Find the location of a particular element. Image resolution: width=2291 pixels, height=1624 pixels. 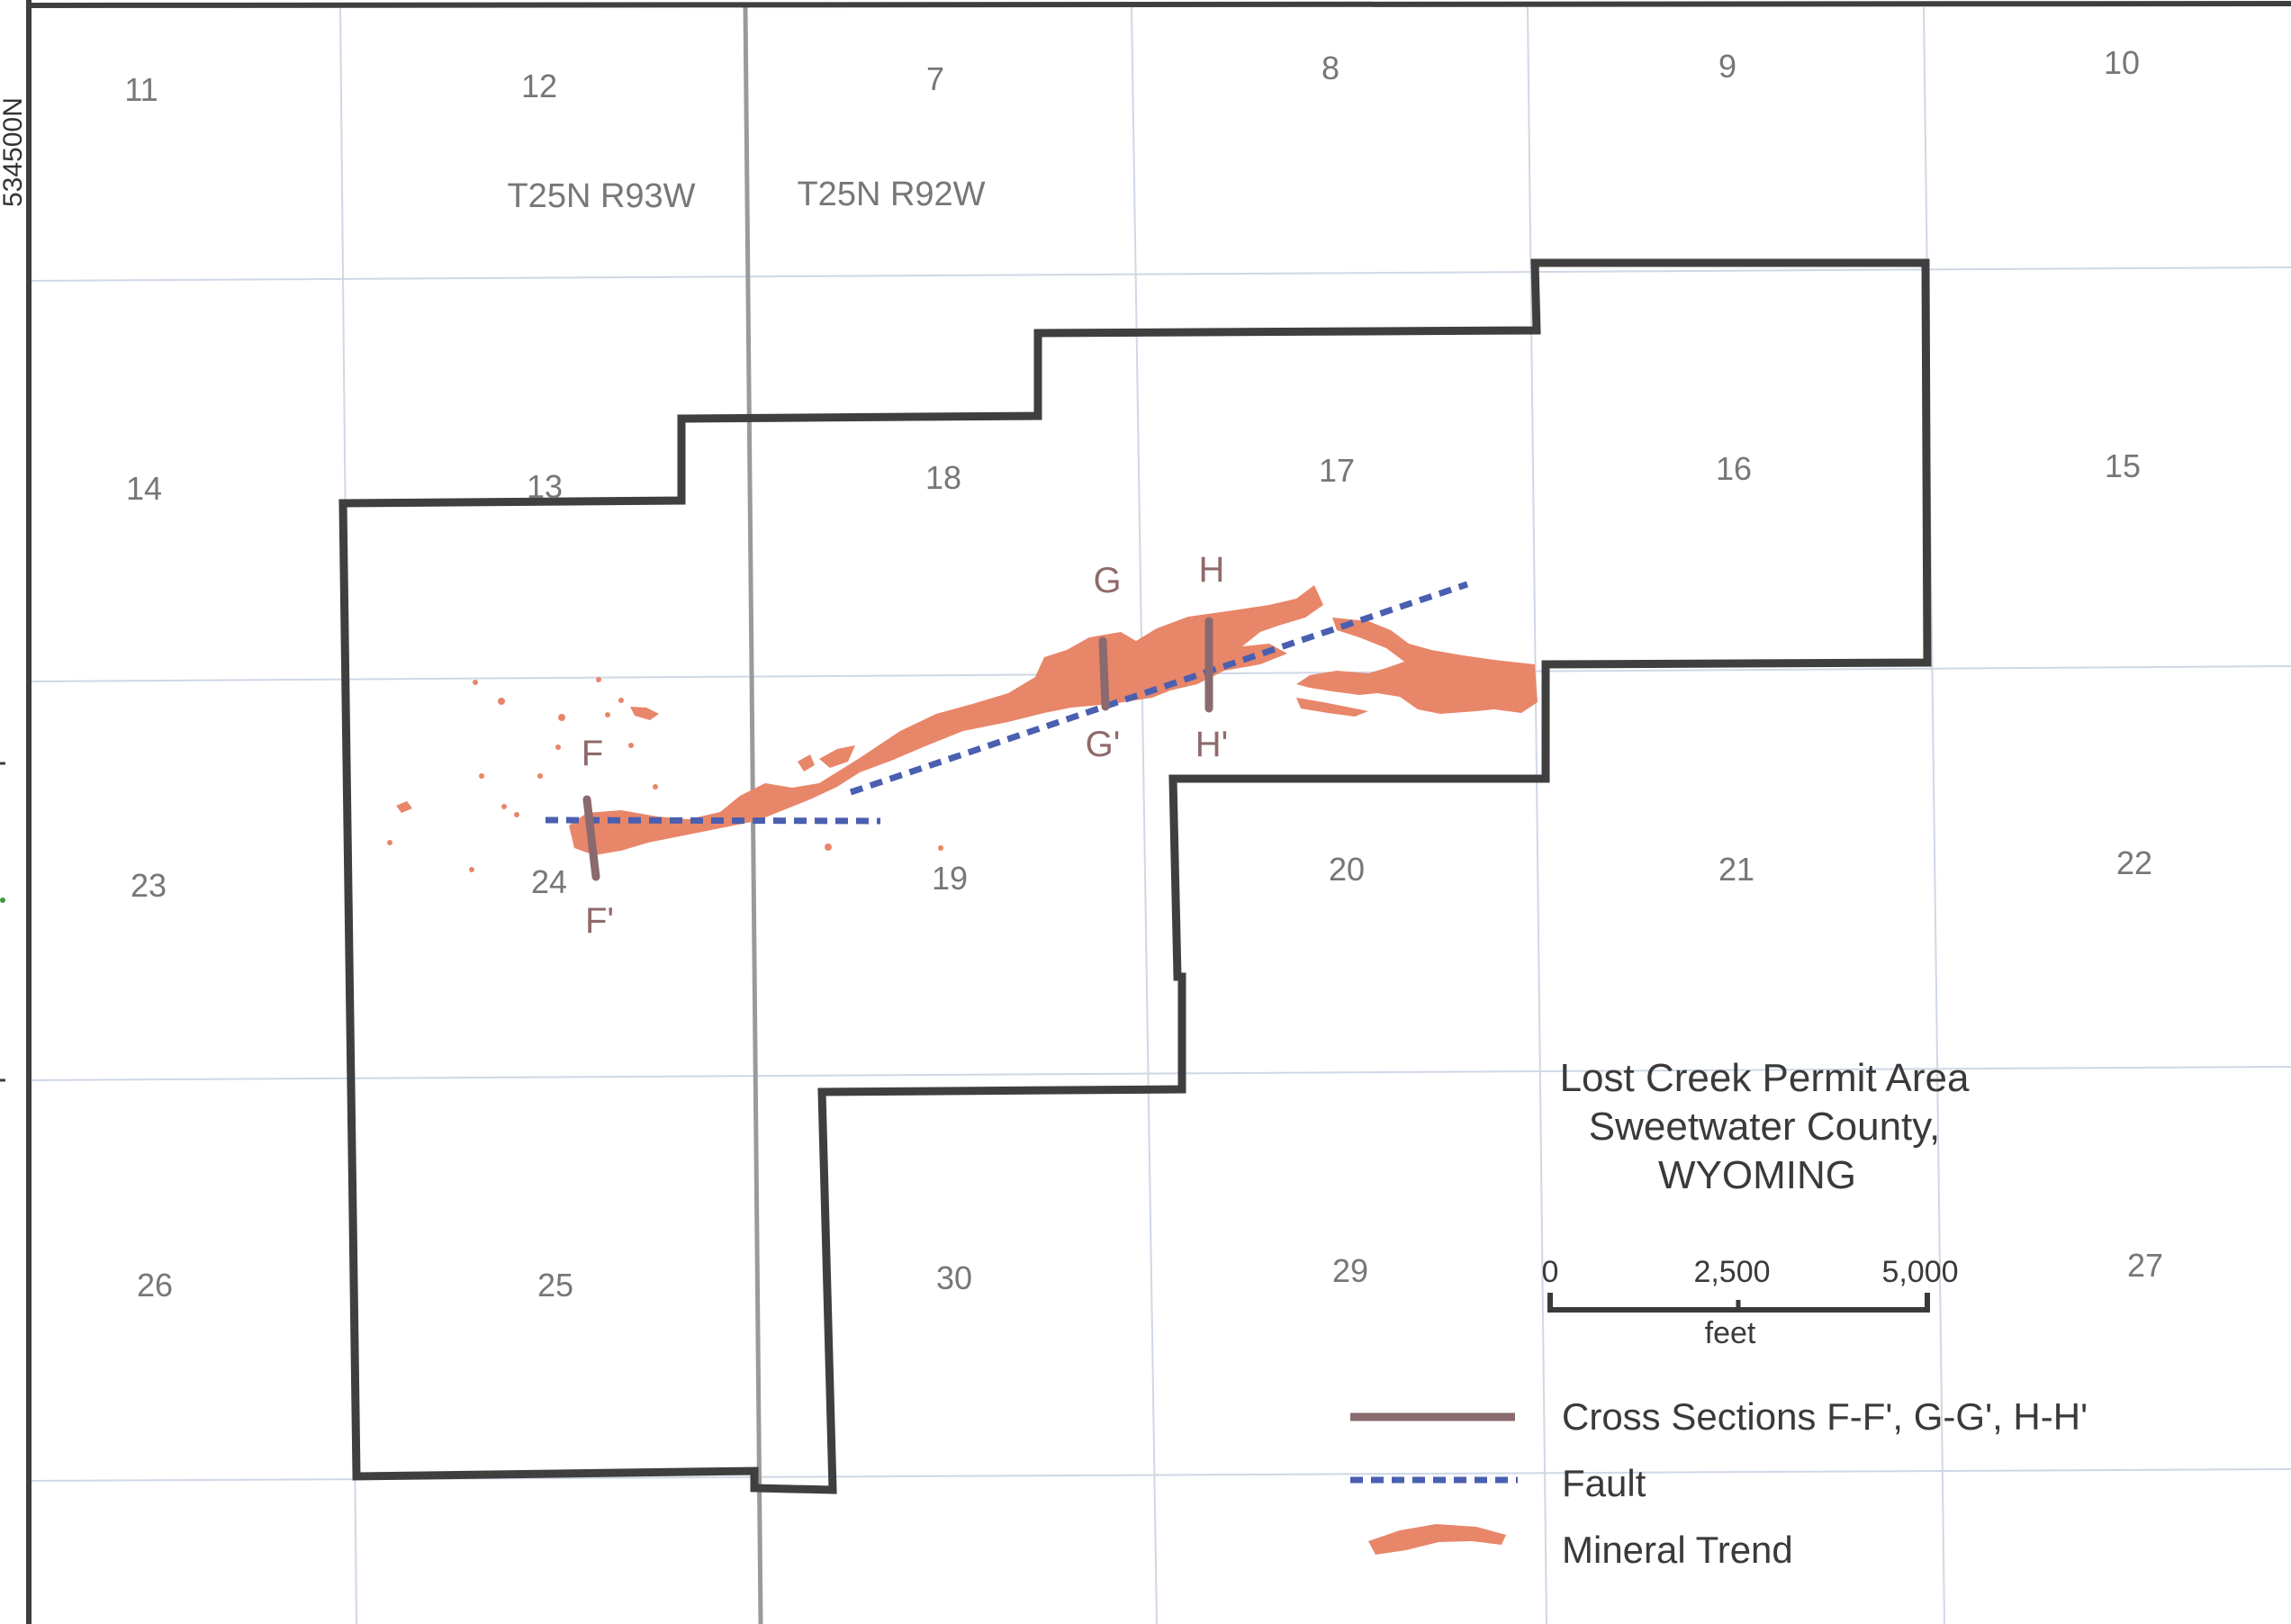

section-label: 23 is located at coordinates (149, 885).